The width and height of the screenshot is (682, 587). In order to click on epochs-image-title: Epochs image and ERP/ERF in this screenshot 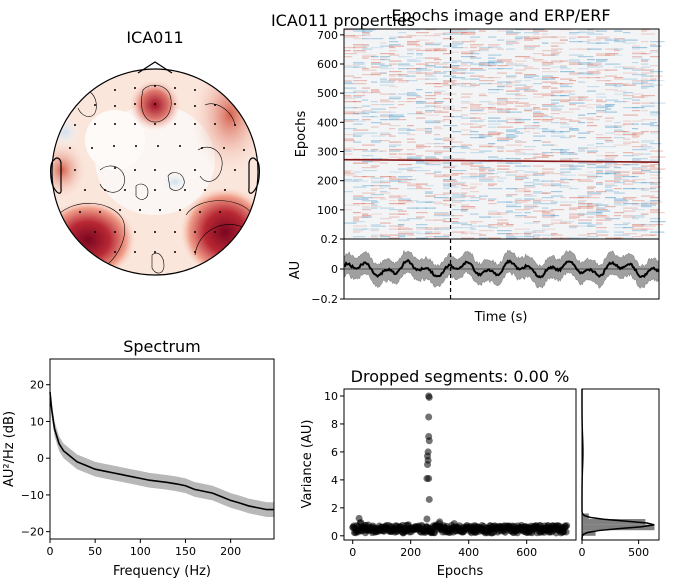, I will do `click(500, 15)`.